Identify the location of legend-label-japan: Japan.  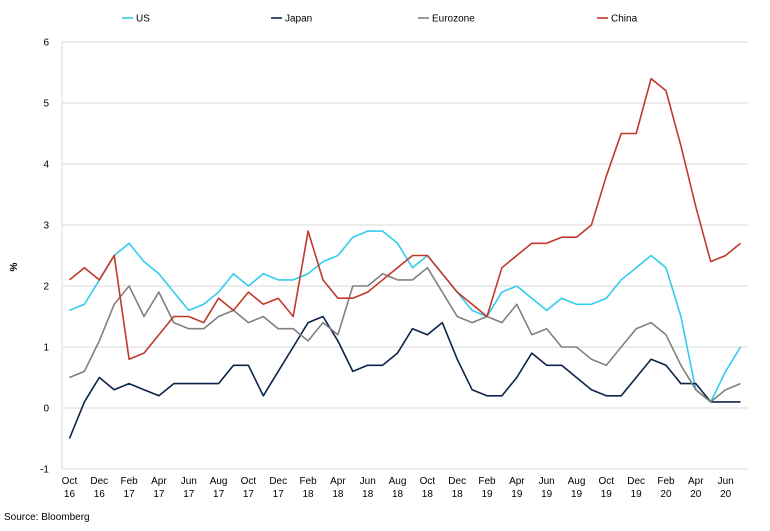
(298, 19).